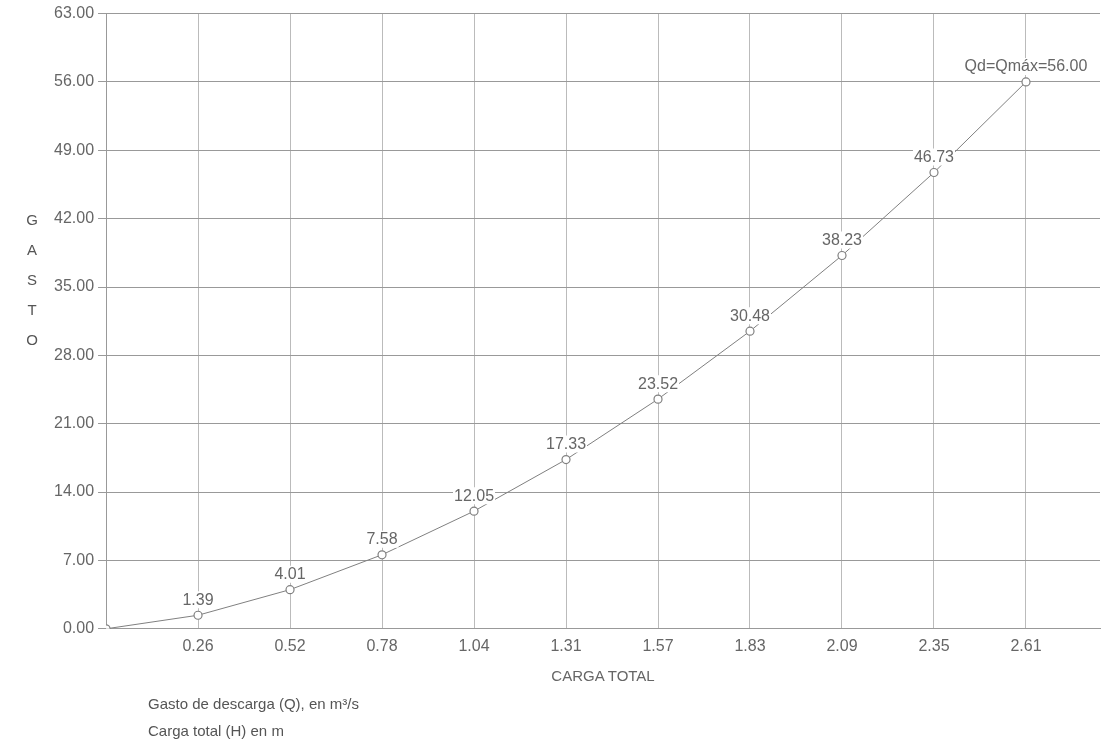  What do you see at coordinates (1026, 645) in the screenshot?
I see `x-tick-label: 2.61` at bounding box center [1026, 645].